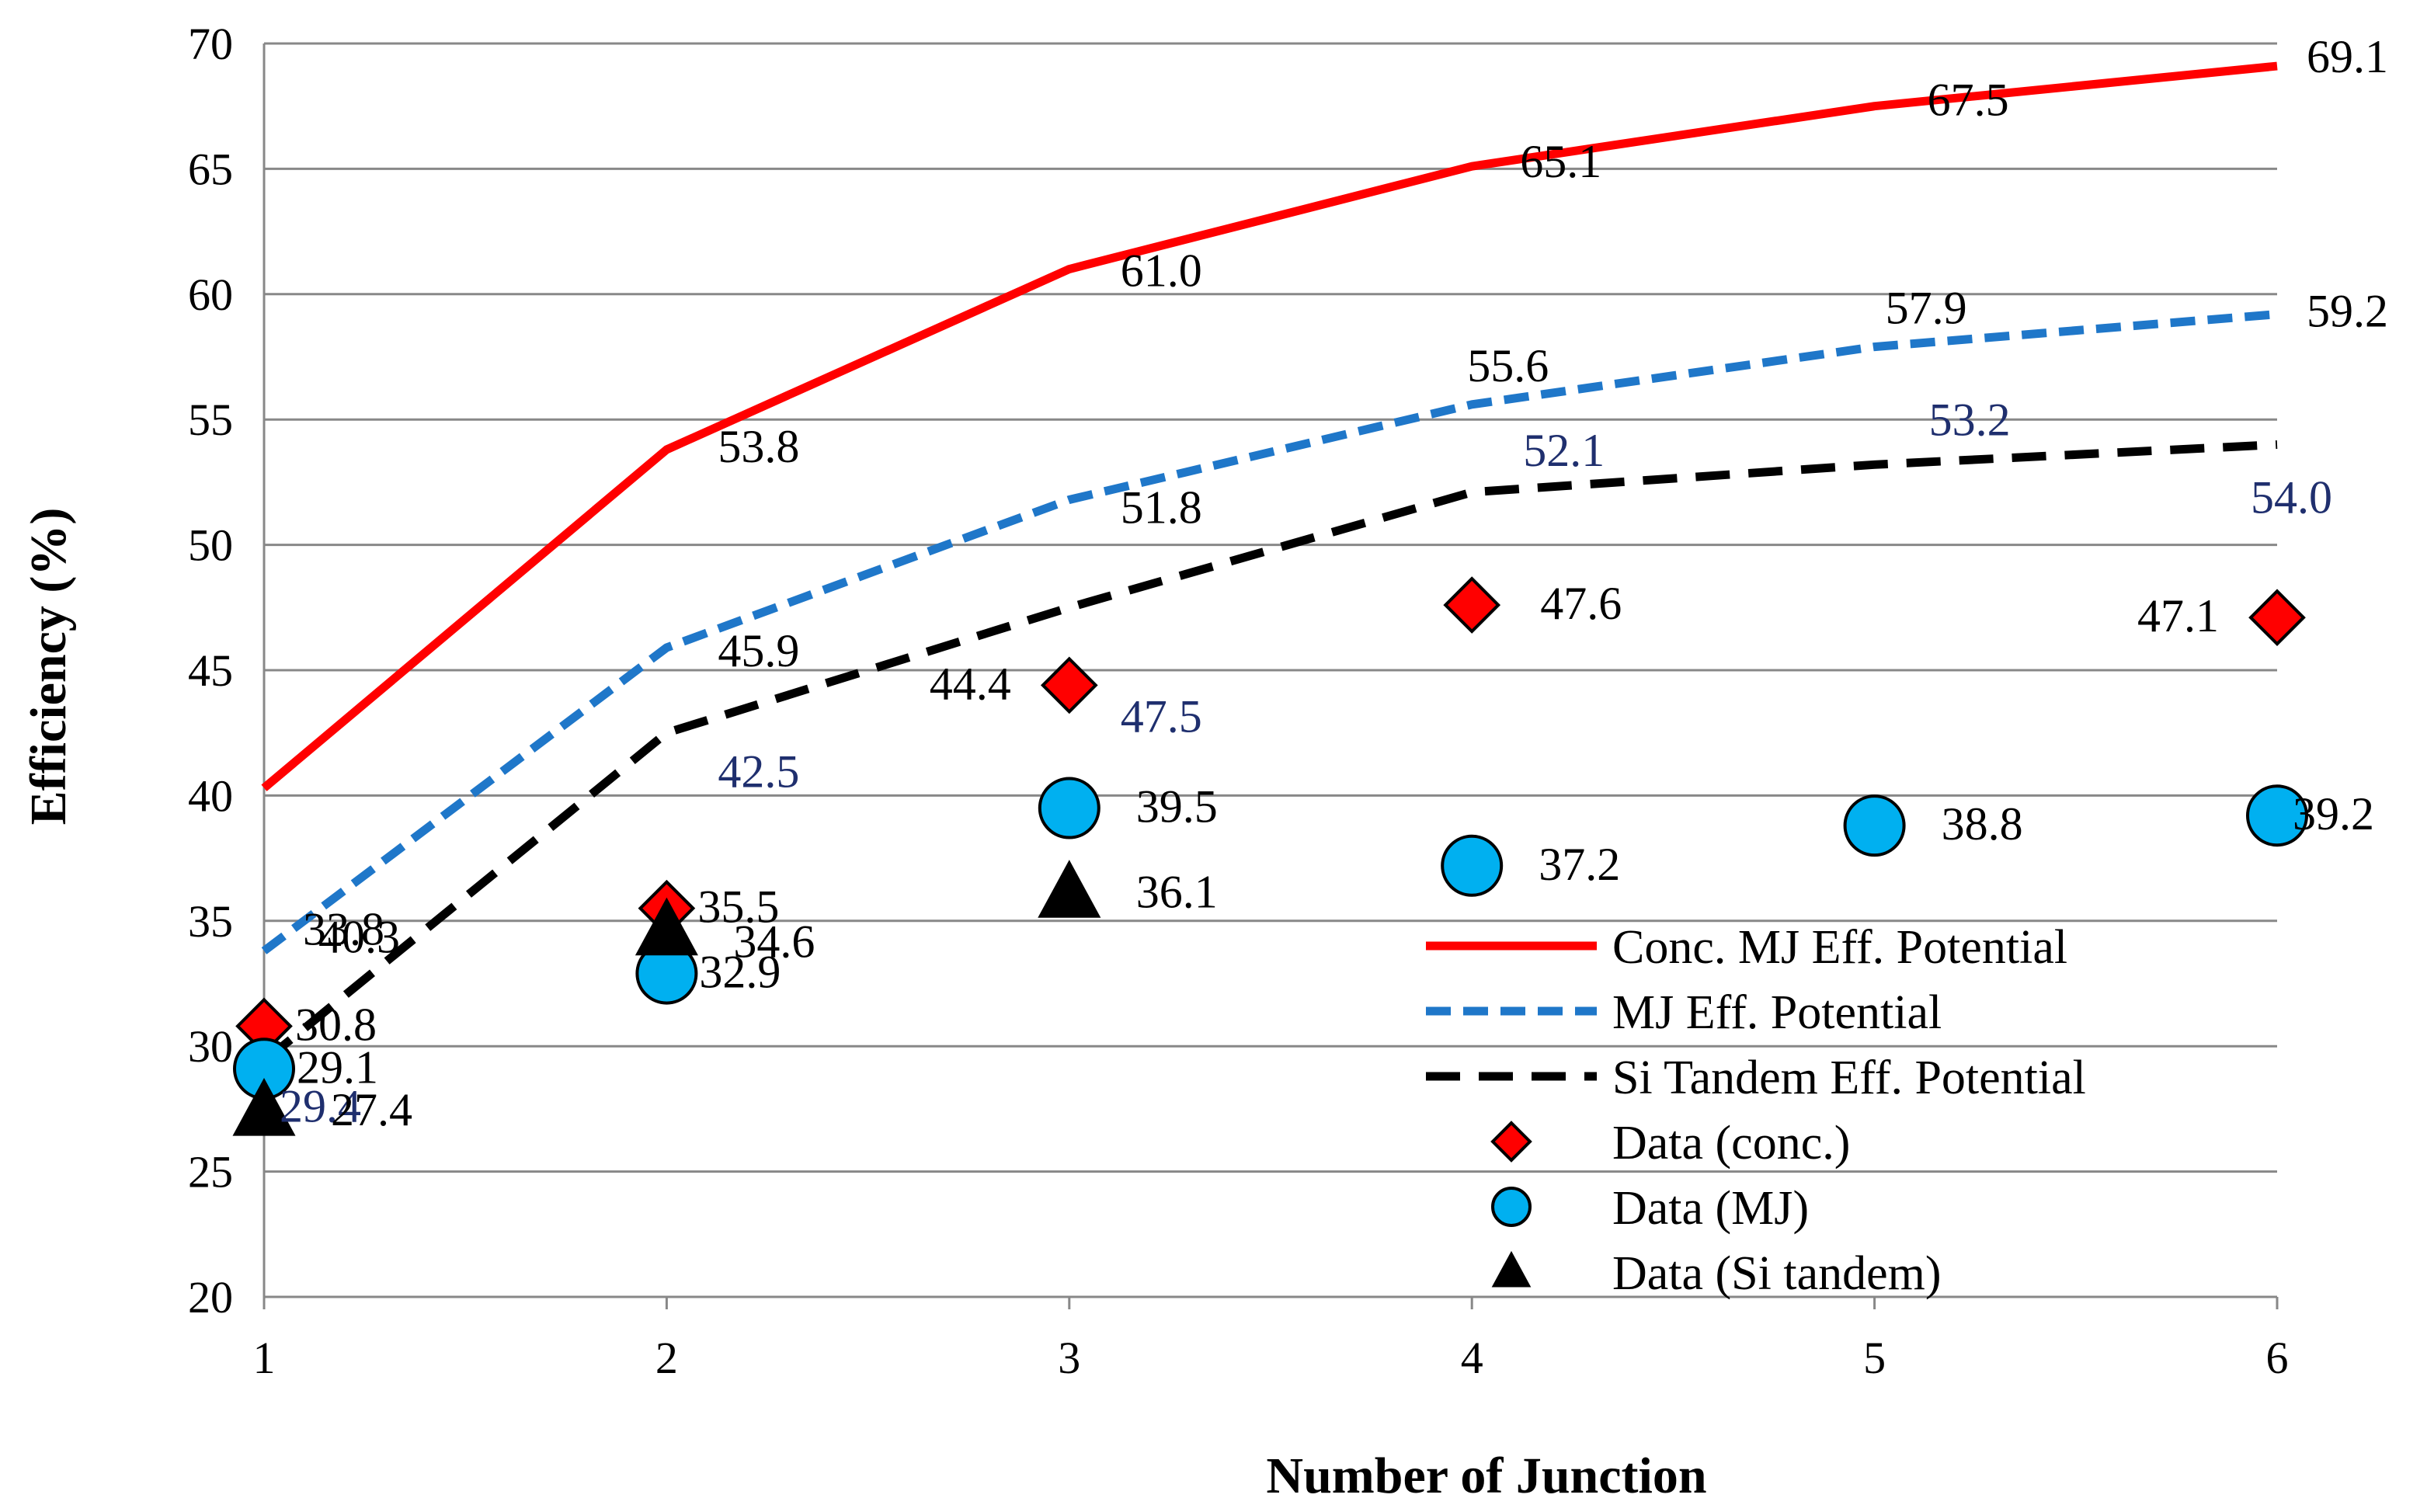 The height and width of the screenshot is (1512, 2434). I want to click on si-data-point-legend-swatch, so click(1512, 1269).